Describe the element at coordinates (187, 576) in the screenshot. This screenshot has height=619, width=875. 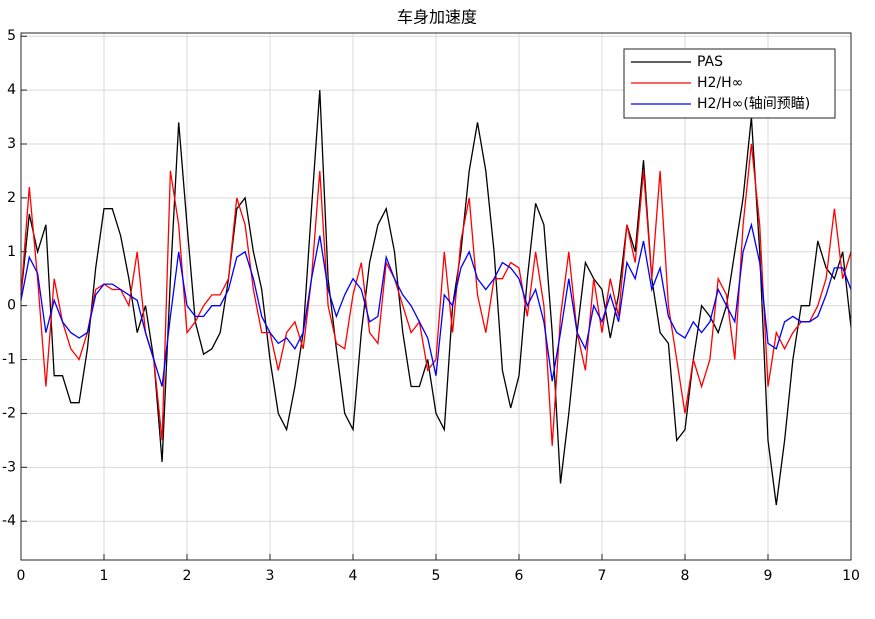
I see `x-tick-label: 2` at that location.